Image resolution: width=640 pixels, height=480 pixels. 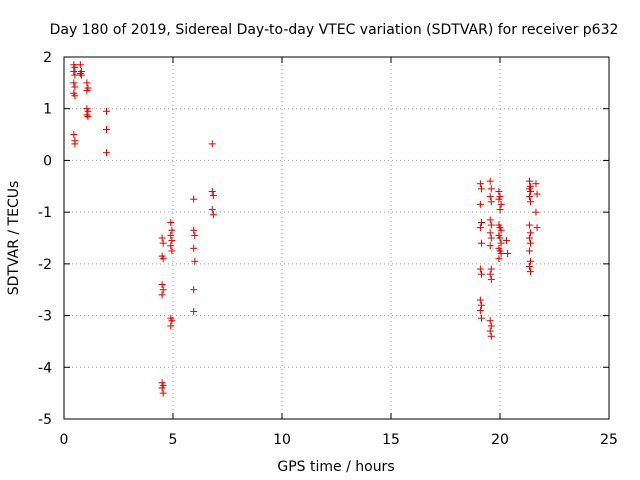 What do you see at coordinates (335, 467) in the screenshot?
I see `x-axis-label: GPS time / hours` at bounding box center [335, 467].